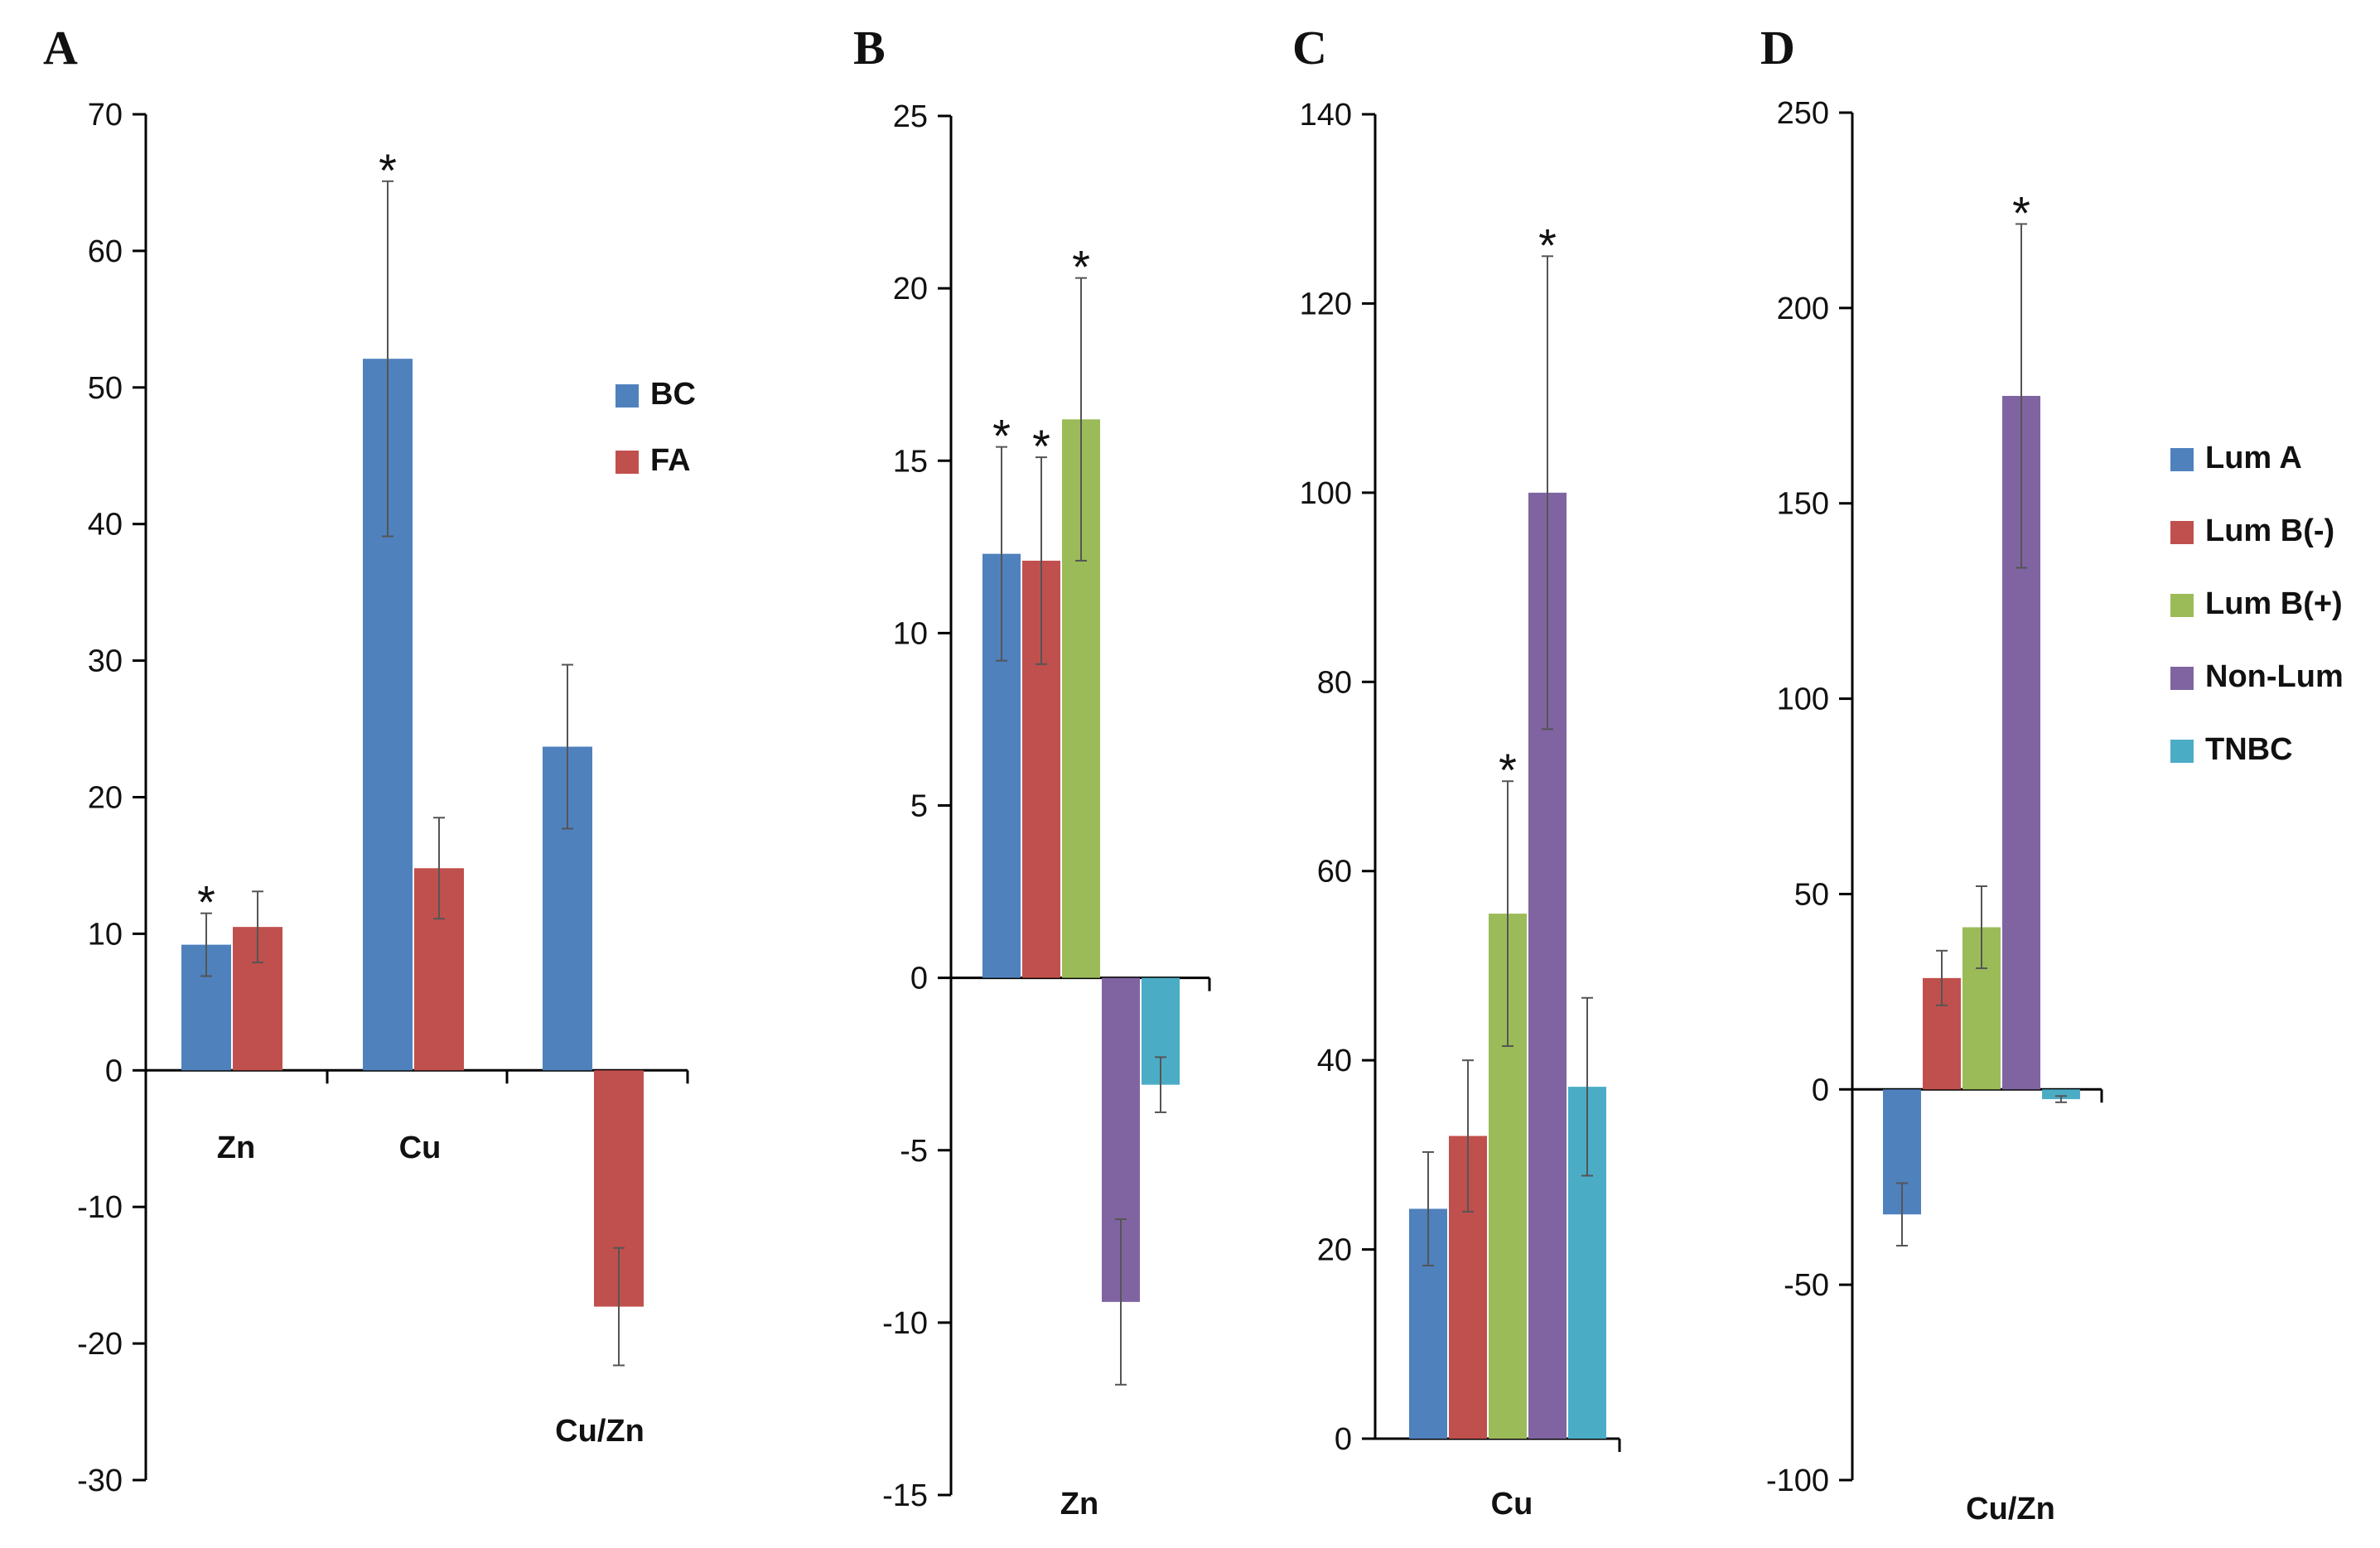  What do you see at coordinates (1460, 809) in the screenshot?
I see `panel-c-chart: 0 20 40 60 80 100 120 140 * * Cu` at bounding box center [1460, 809].